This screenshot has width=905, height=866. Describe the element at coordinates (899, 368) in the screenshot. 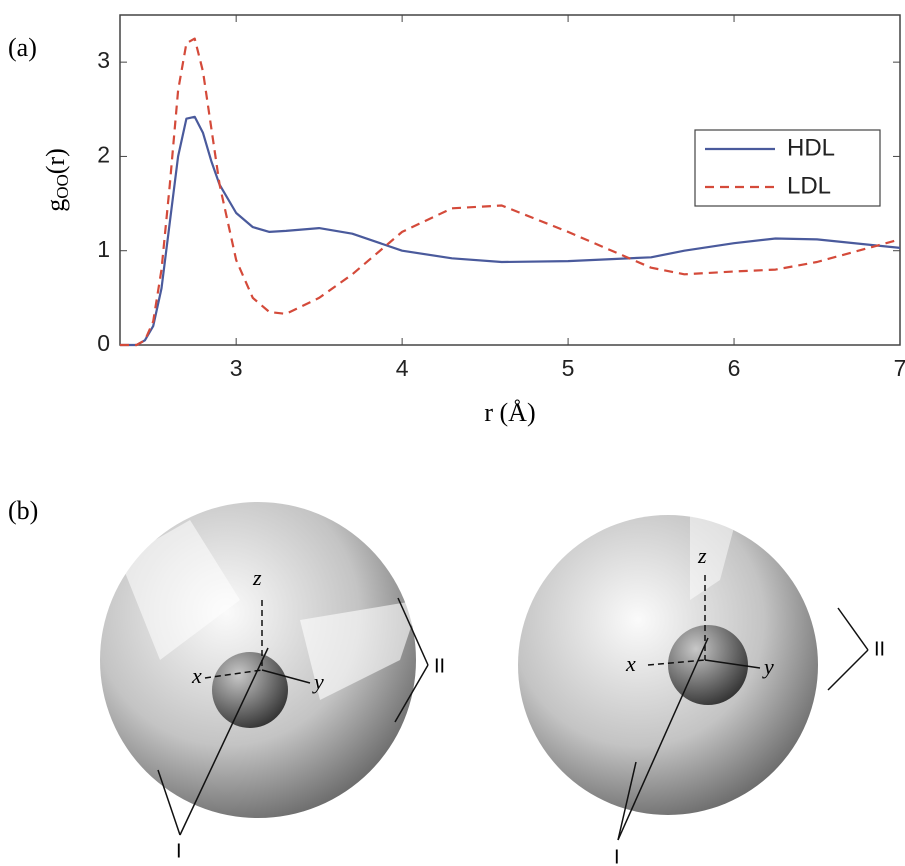

I see `x-tick-label: 7` at that location.